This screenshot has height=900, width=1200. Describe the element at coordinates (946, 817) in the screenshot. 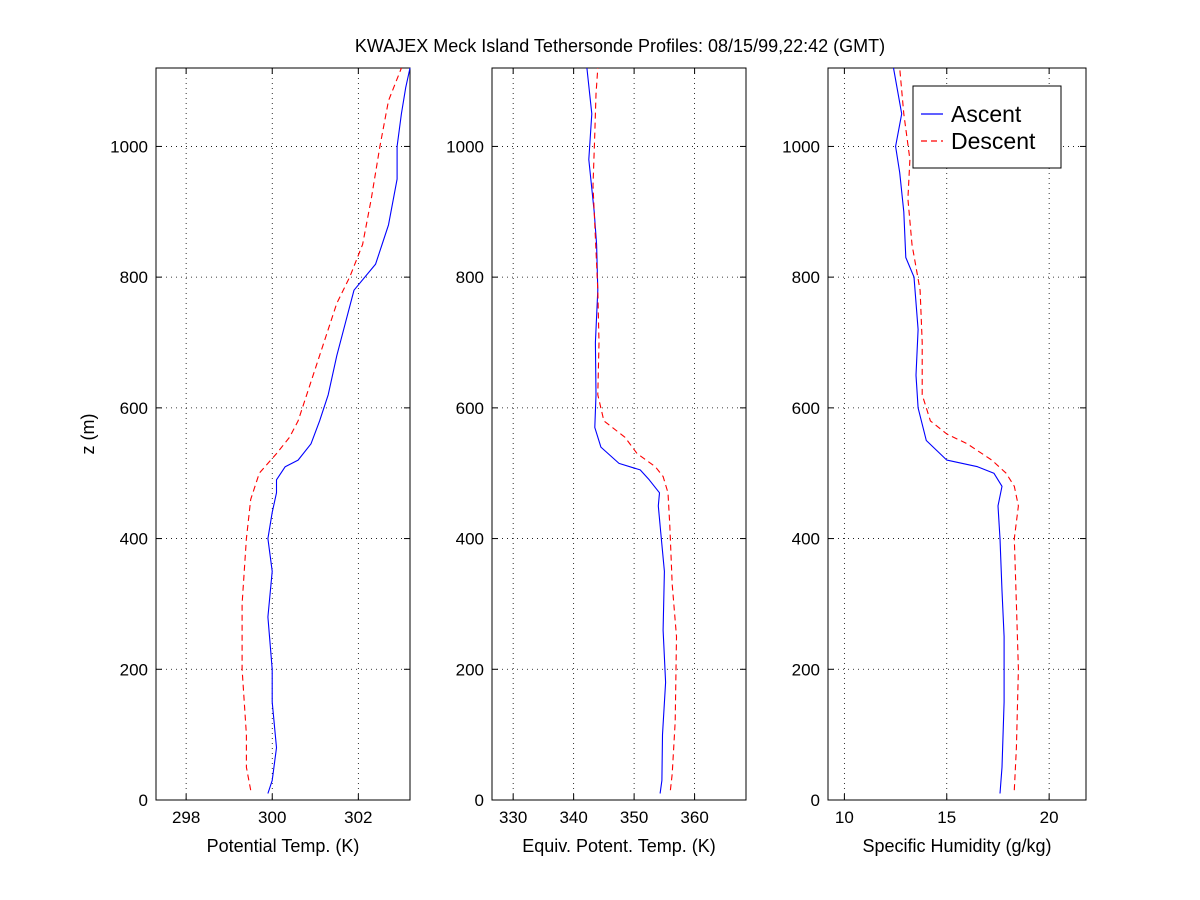

I see `x-tick-label: 15` at that location.